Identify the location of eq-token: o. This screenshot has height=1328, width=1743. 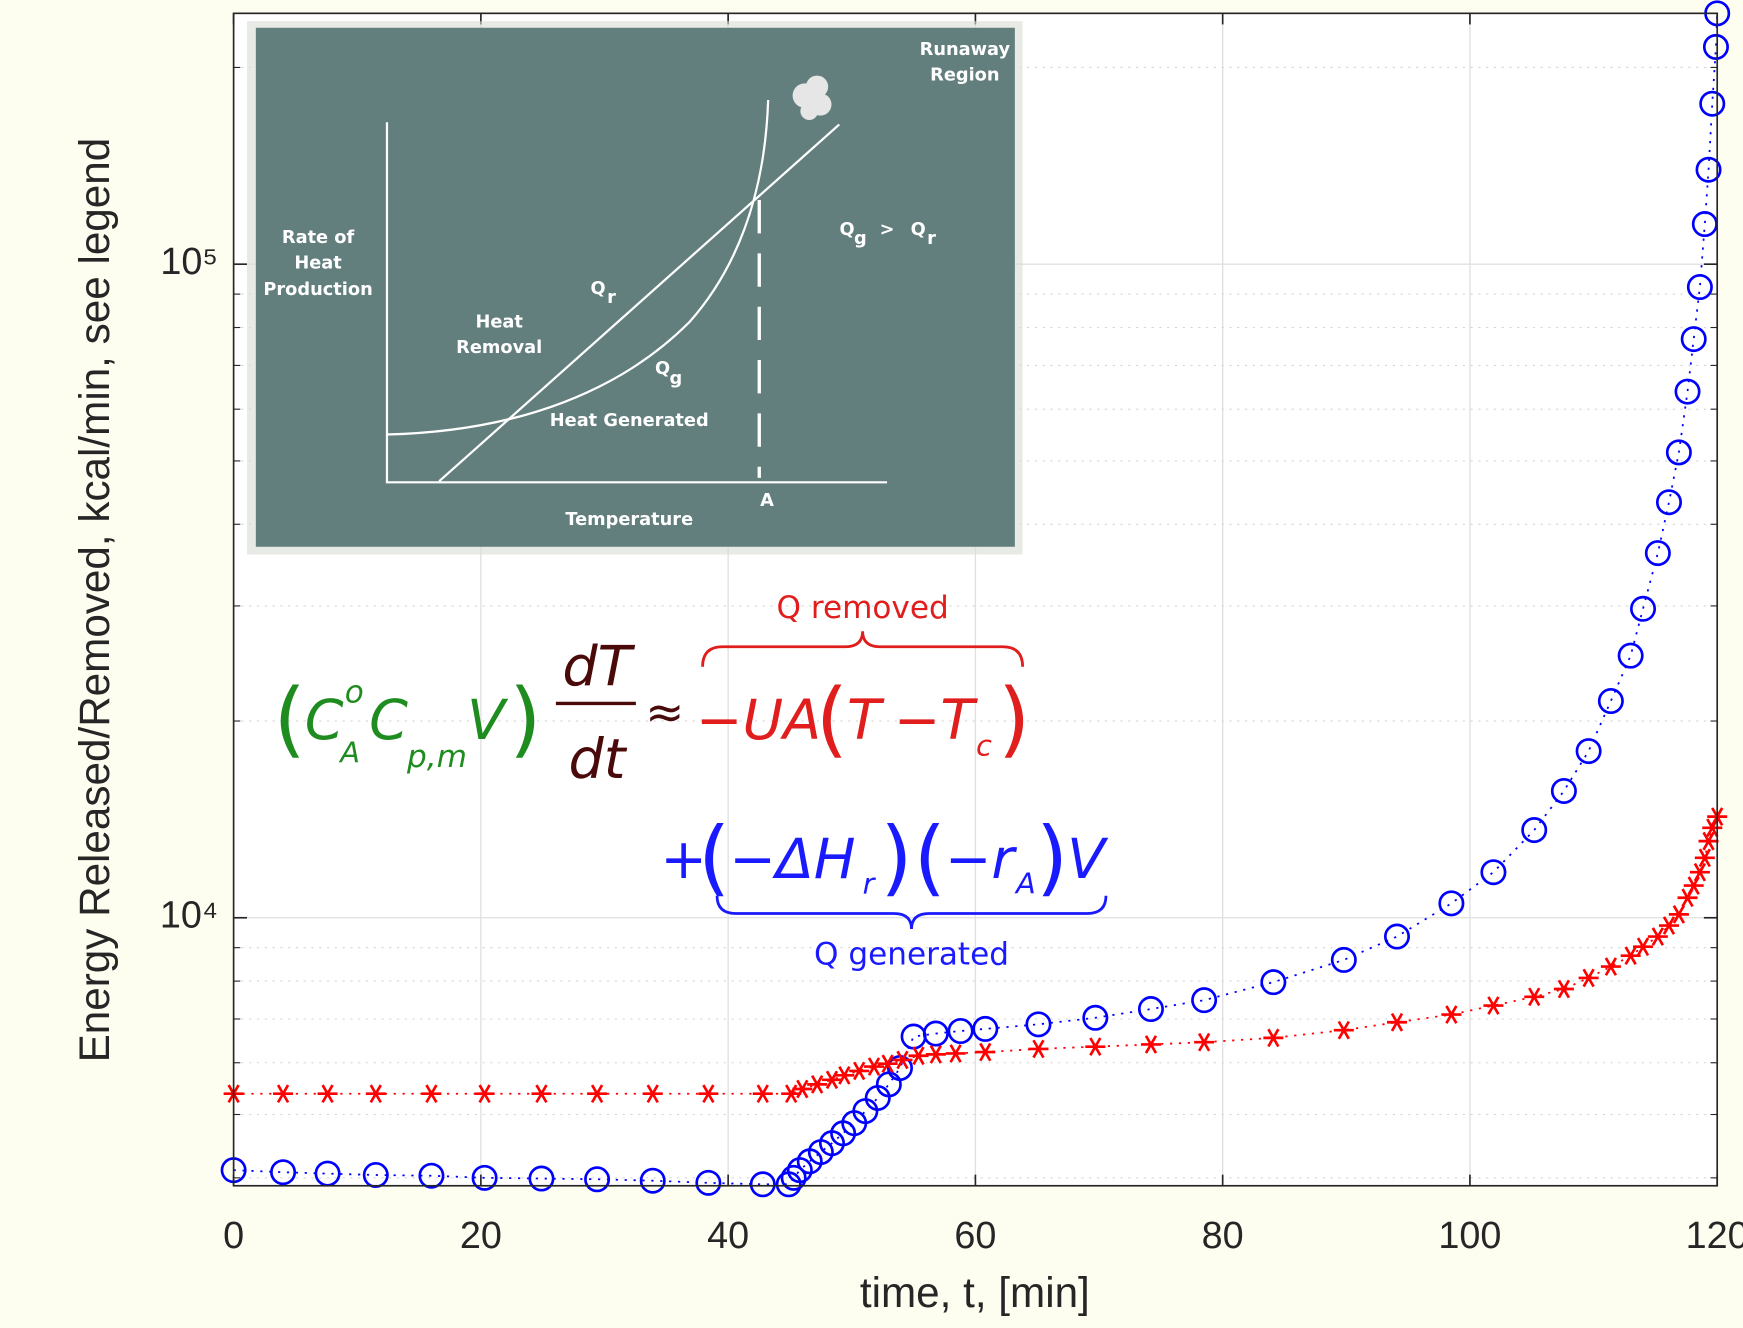
(354, 692).